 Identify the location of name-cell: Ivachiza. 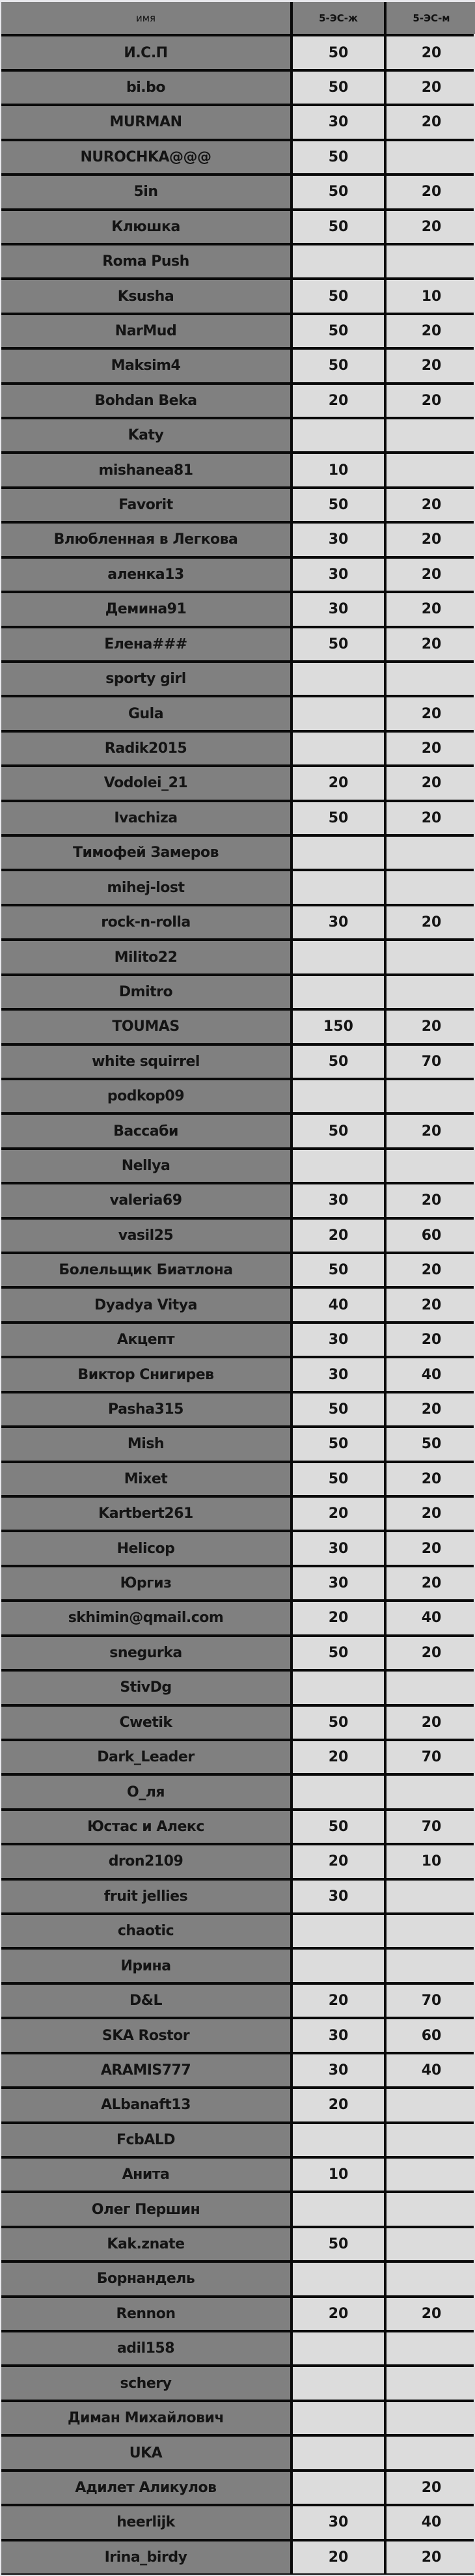
(145, 819).